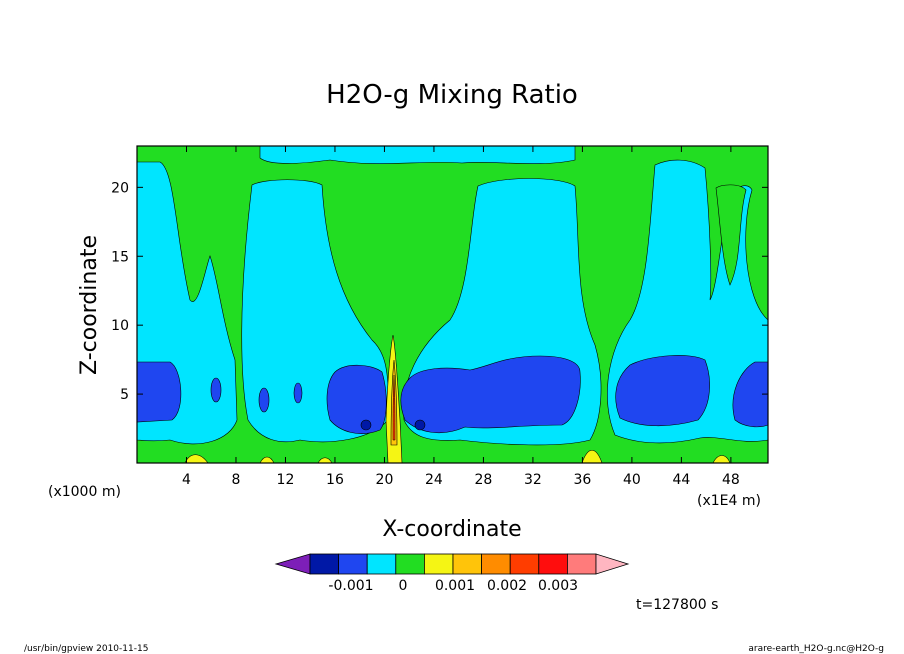 The width and height of the screenshot is (904, 654). What do you see at coordinates (350, 586) in the screenshot?
I see `colorbar-label: -0.001` at bounding box center [350, 586].